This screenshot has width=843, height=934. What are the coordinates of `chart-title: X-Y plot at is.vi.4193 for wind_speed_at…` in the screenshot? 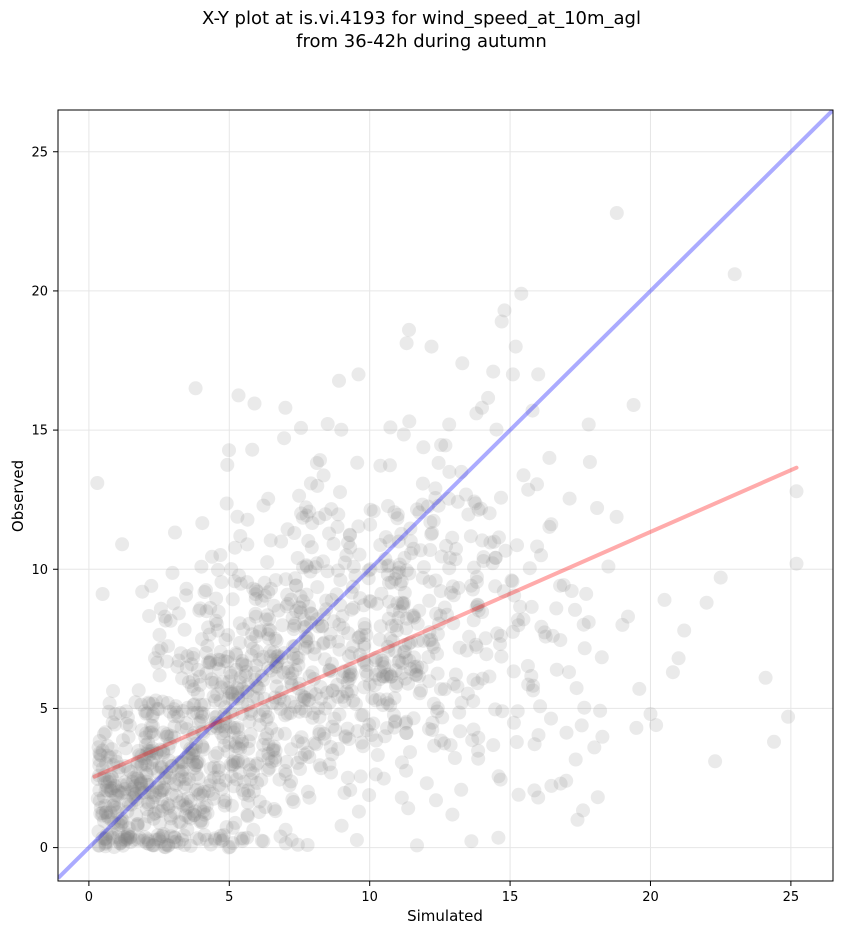 It's located at (421, 18).